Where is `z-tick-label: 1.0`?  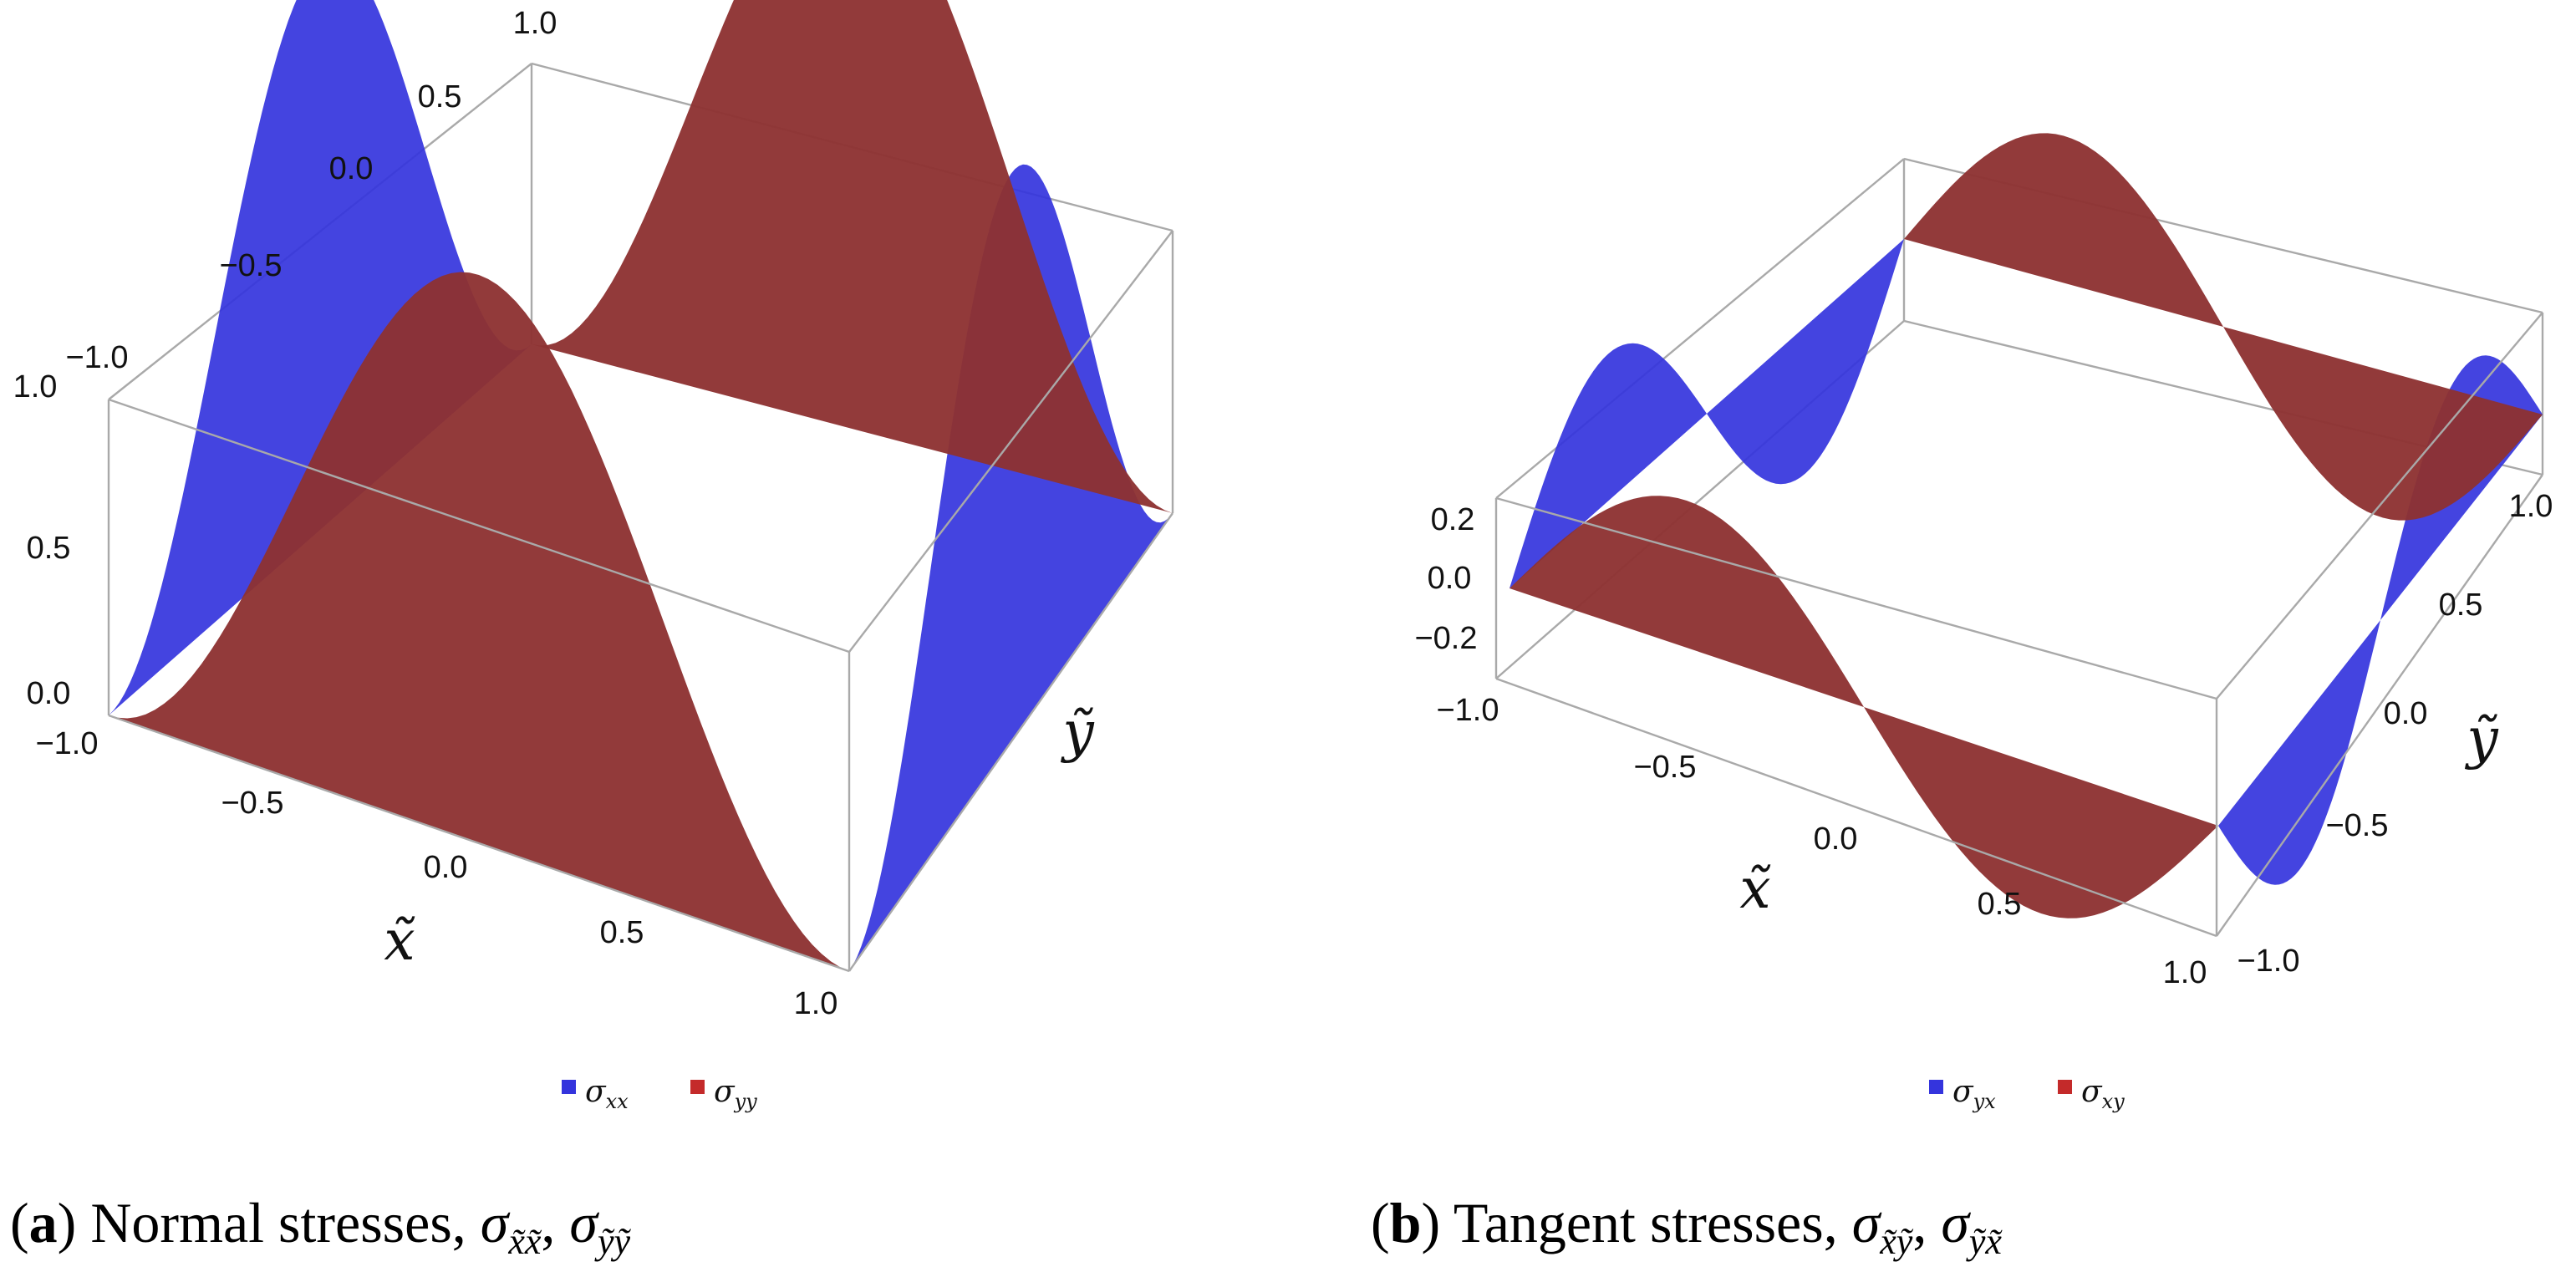 z-tick-label: 1.0 is located at coordinates (35, 386).